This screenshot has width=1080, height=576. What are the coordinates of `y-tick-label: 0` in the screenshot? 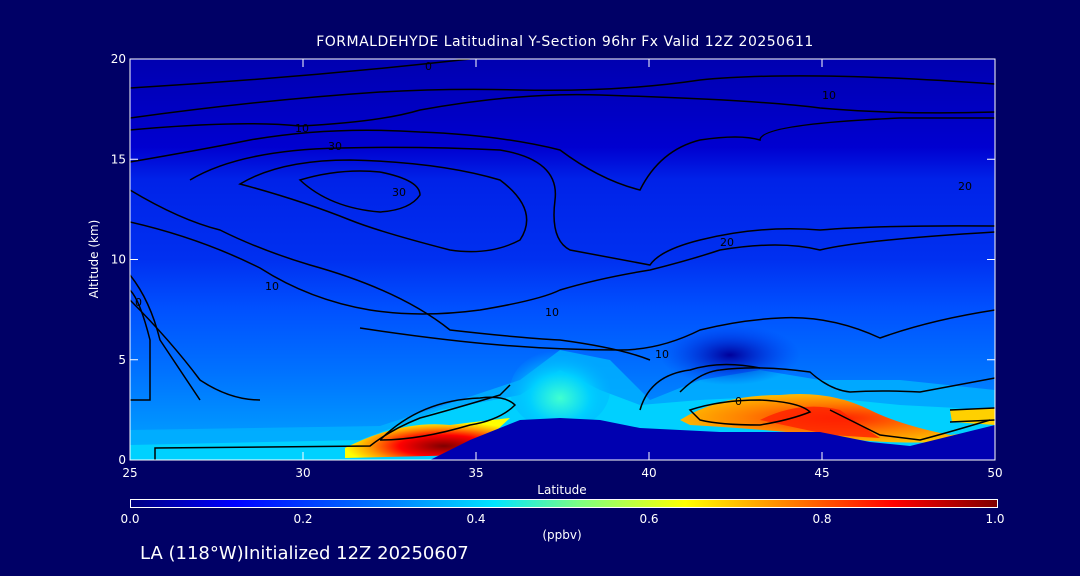 It's located at (122, 460).